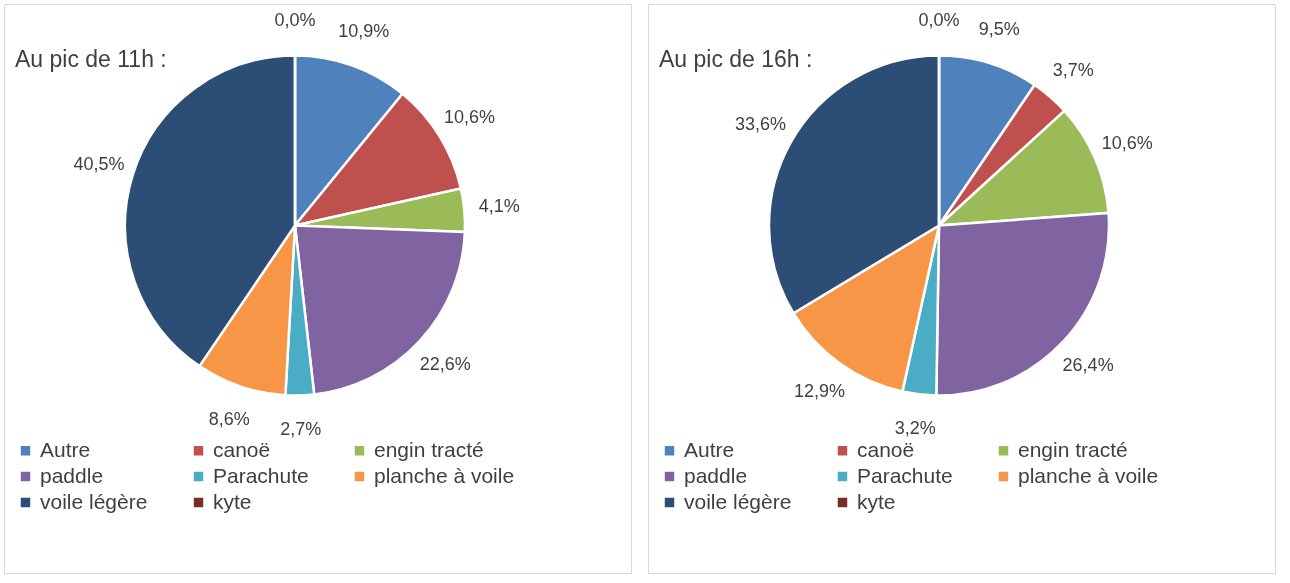 The height and width of the screenshot is (583, 1290). Describe the element at coordinates (736, 58) in the screenshot. I see `text: Au pic de 16h :` at that location.